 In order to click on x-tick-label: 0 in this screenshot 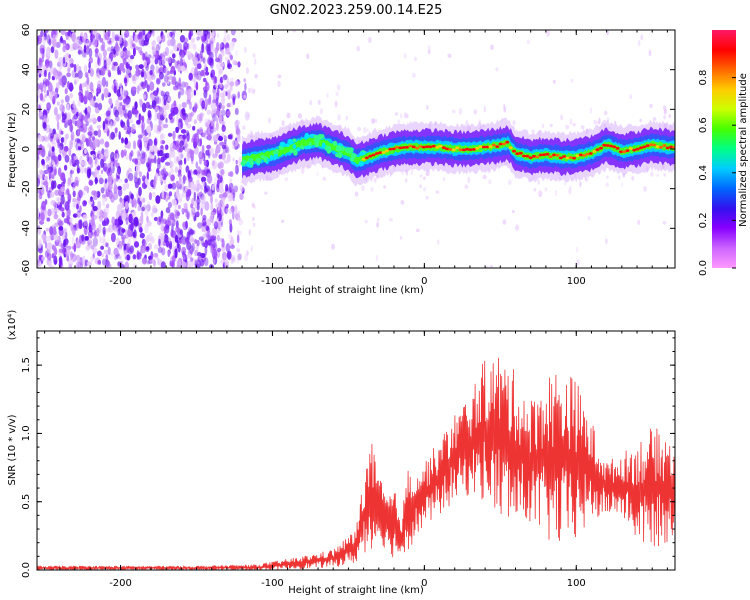, I will do `click(424, 281)`.